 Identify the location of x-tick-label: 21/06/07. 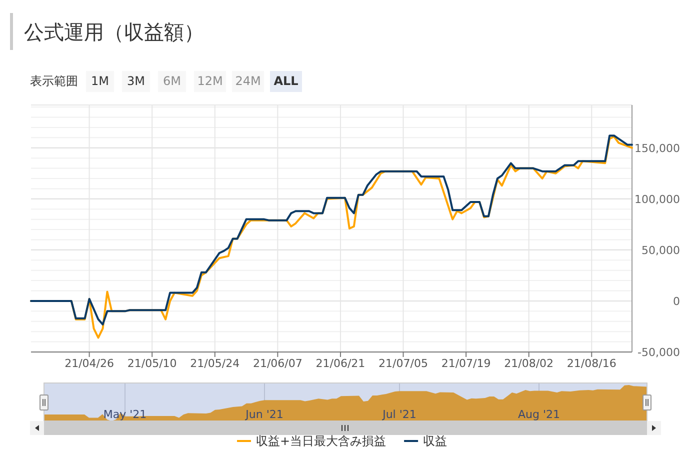
(277, 363).